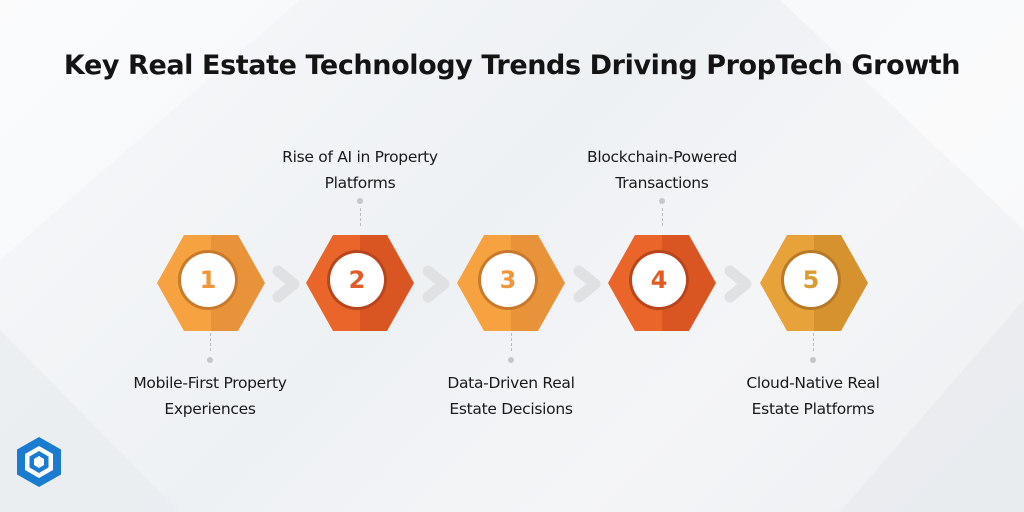 The image size is (1024, 512). What do you see at coordinates (210, 396) in the screenshot?
I see `step-1-label: Mobile-First Property Experiences` at bounding box center [210, 396].